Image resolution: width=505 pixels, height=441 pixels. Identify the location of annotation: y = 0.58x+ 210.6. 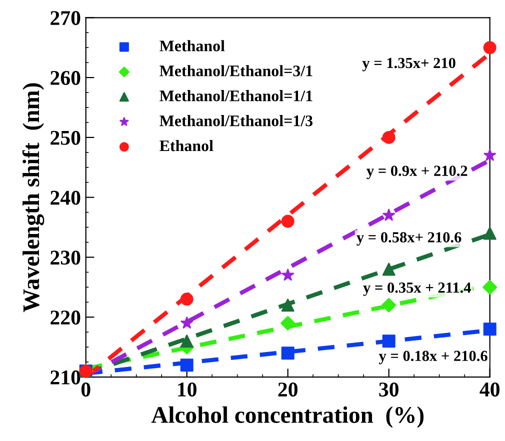
(409, 239).